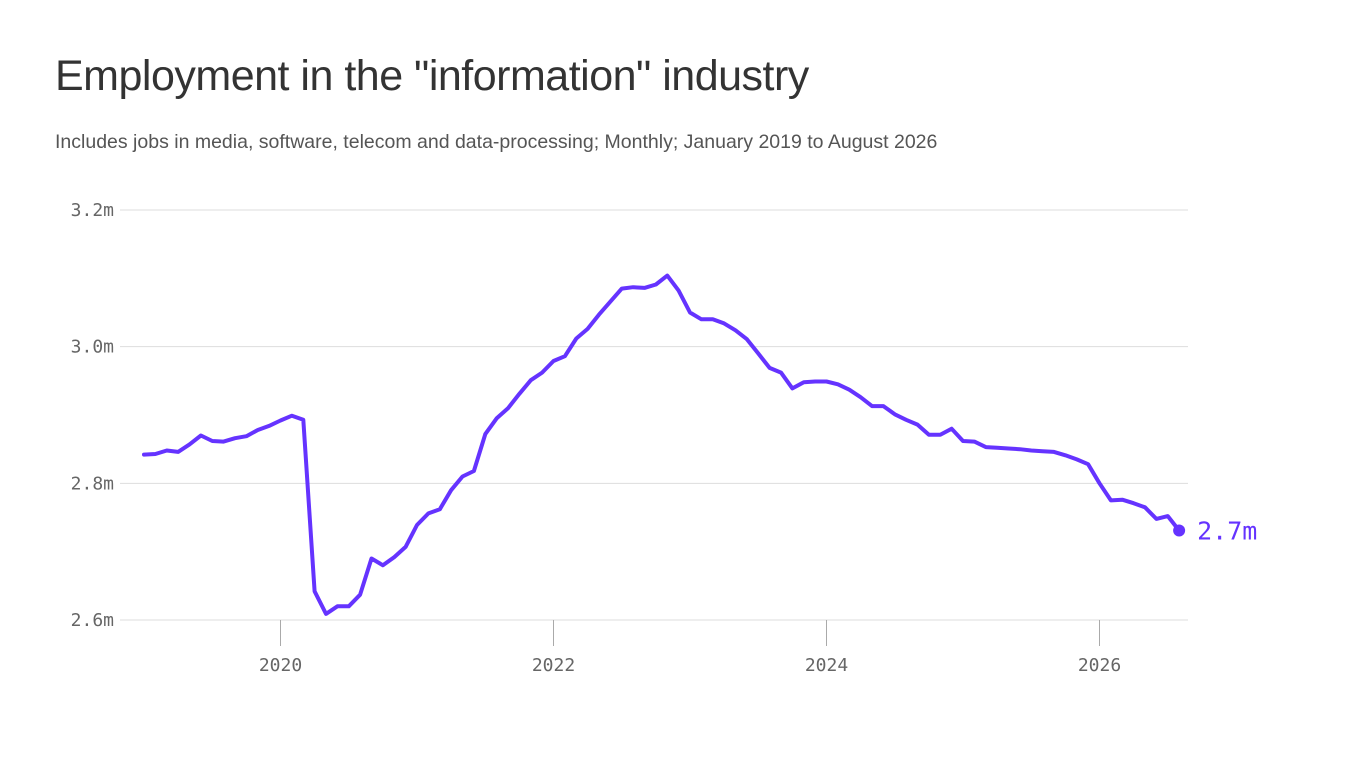 This screenshot has height=768, width=1366. I want to click on x-axis: 2020 2022 2024 2026, so click(690, 648).